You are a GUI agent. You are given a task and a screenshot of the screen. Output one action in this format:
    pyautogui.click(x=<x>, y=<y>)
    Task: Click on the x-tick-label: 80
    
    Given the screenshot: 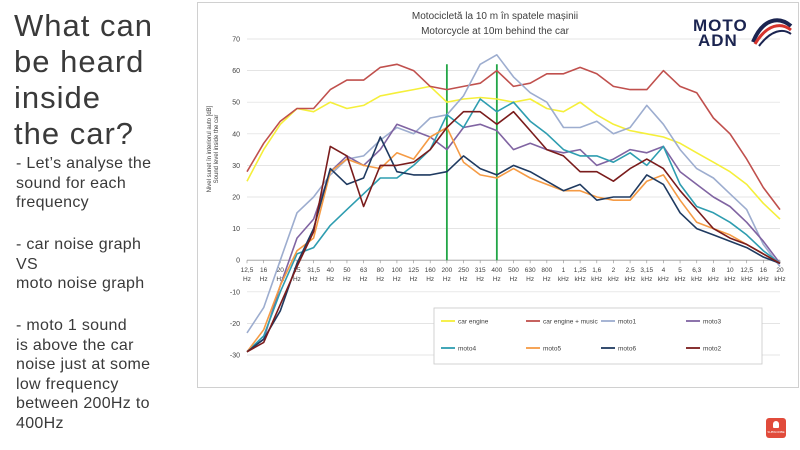 What is the action you would take?
    pyautogui.click(x=381, y=270)
    